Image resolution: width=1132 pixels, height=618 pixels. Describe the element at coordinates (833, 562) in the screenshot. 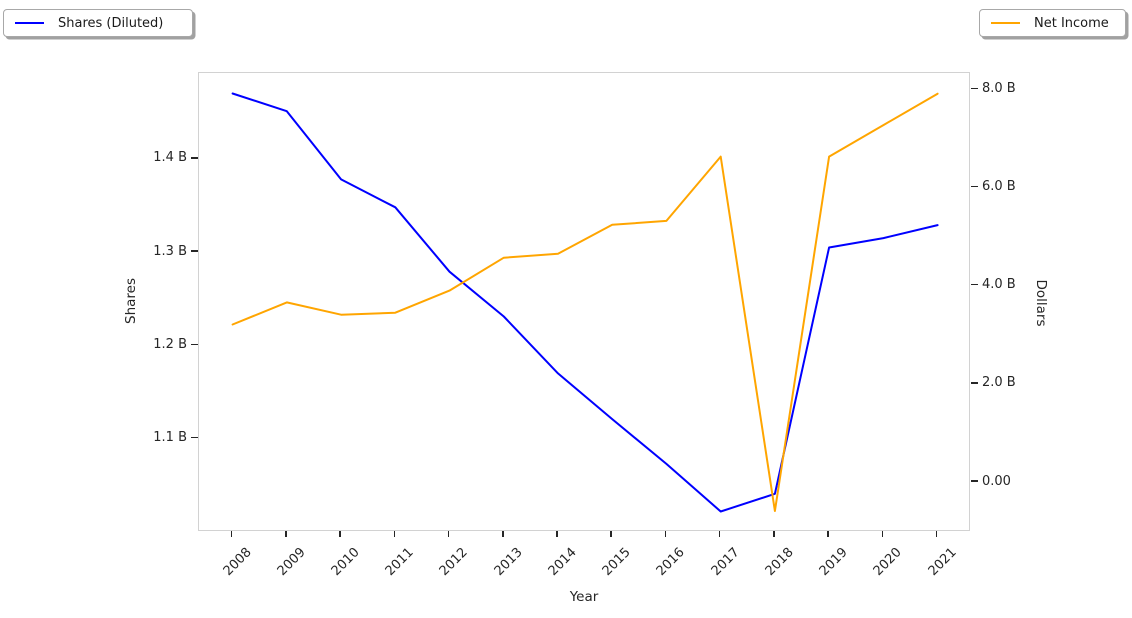

I see `x-tick-label: 2019` at that location.